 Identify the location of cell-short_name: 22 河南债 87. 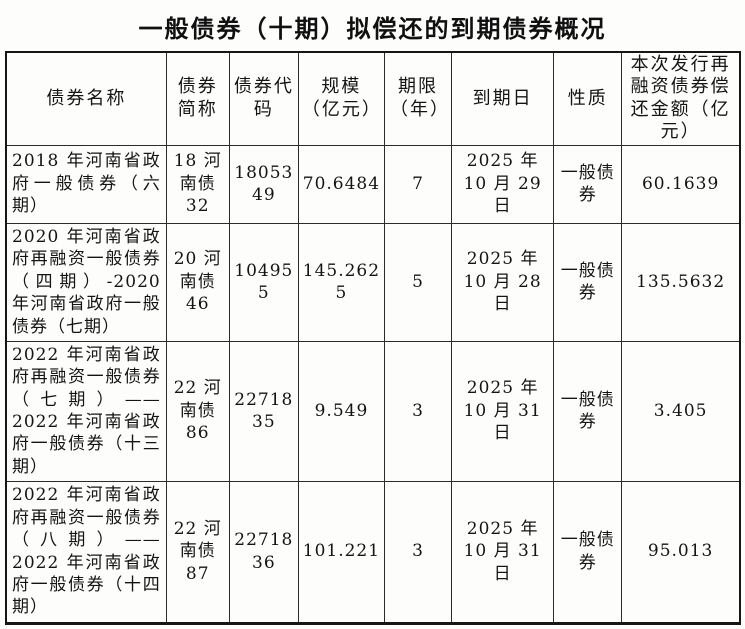
(197, 552).